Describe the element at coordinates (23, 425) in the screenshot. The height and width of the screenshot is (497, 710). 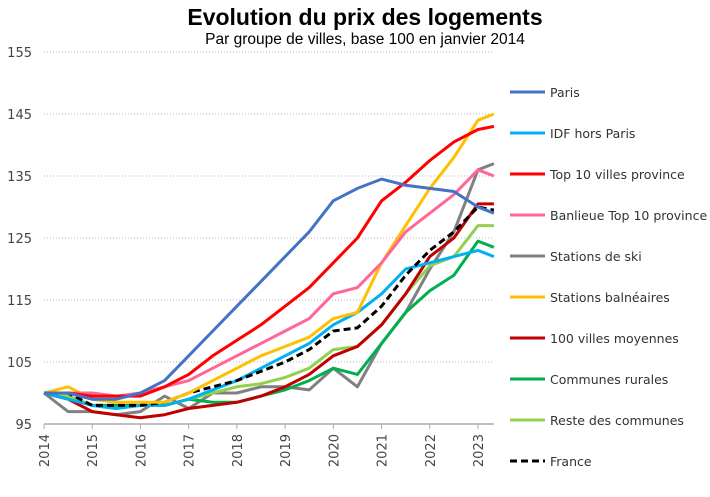
I see `y-tick-label: 95` at that location.